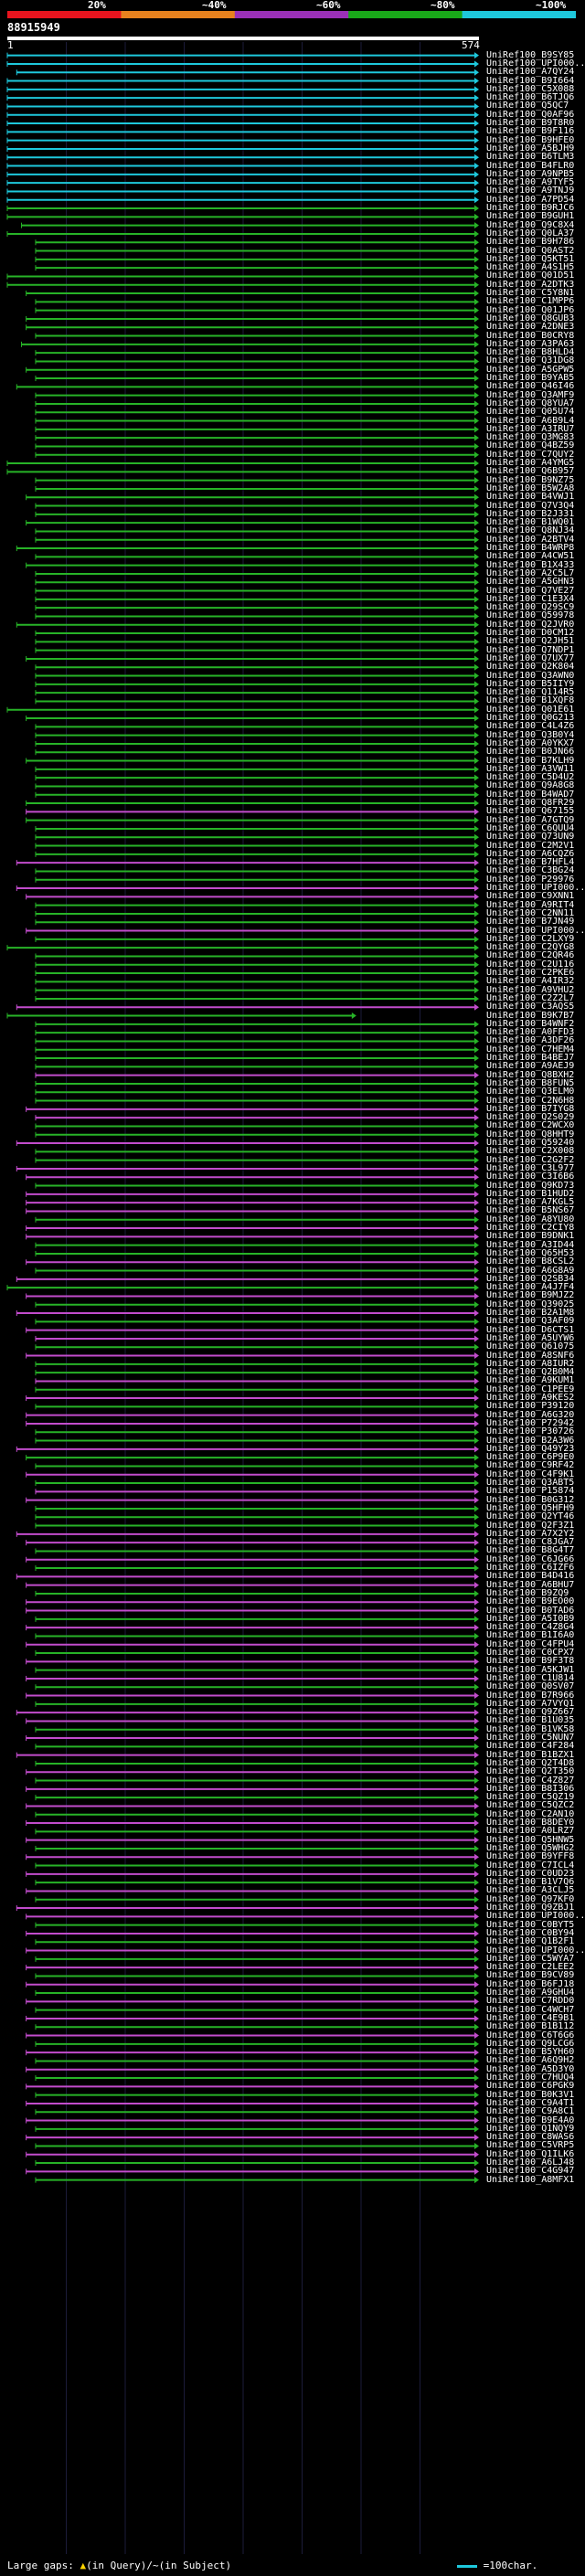  I want to click on hit-label: UniRef100_A4S1H5, so click(531, 267).